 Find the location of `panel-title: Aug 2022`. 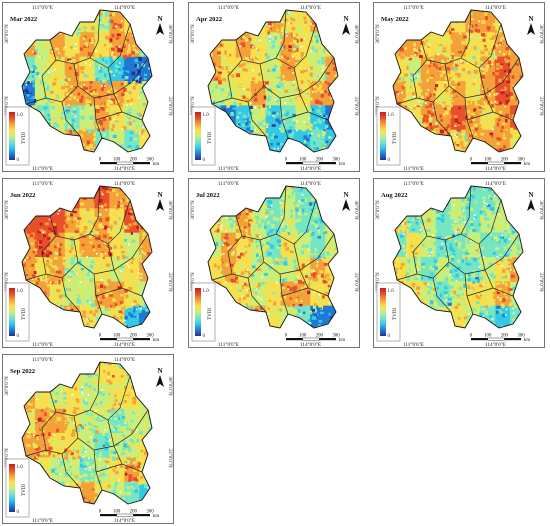

panel-title: Aug 2022 is located at coordinates (394, 195).